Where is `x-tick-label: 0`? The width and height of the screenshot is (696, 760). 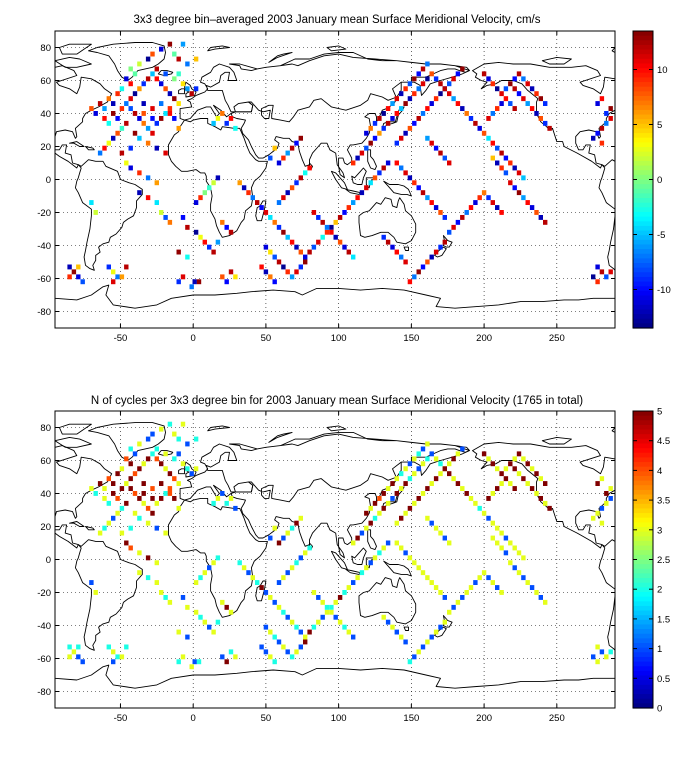
x-tick-label: 0 is located at coordinates (193, 338).